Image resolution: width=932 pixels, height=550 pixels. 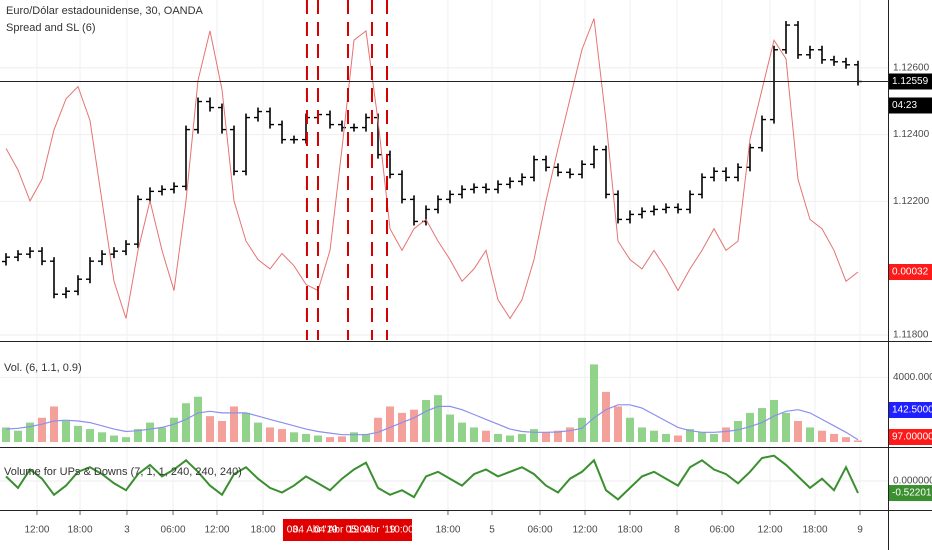 I want to click on x-tick-label: 5, so click(x=492, y=530).